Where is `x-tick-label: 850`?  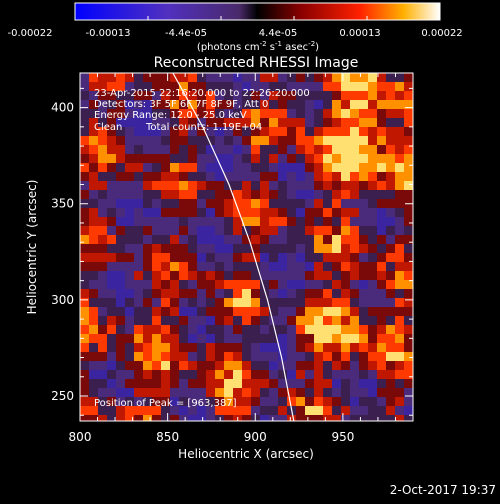
x-tick-label: 850 is located at coordinates (167, 437).